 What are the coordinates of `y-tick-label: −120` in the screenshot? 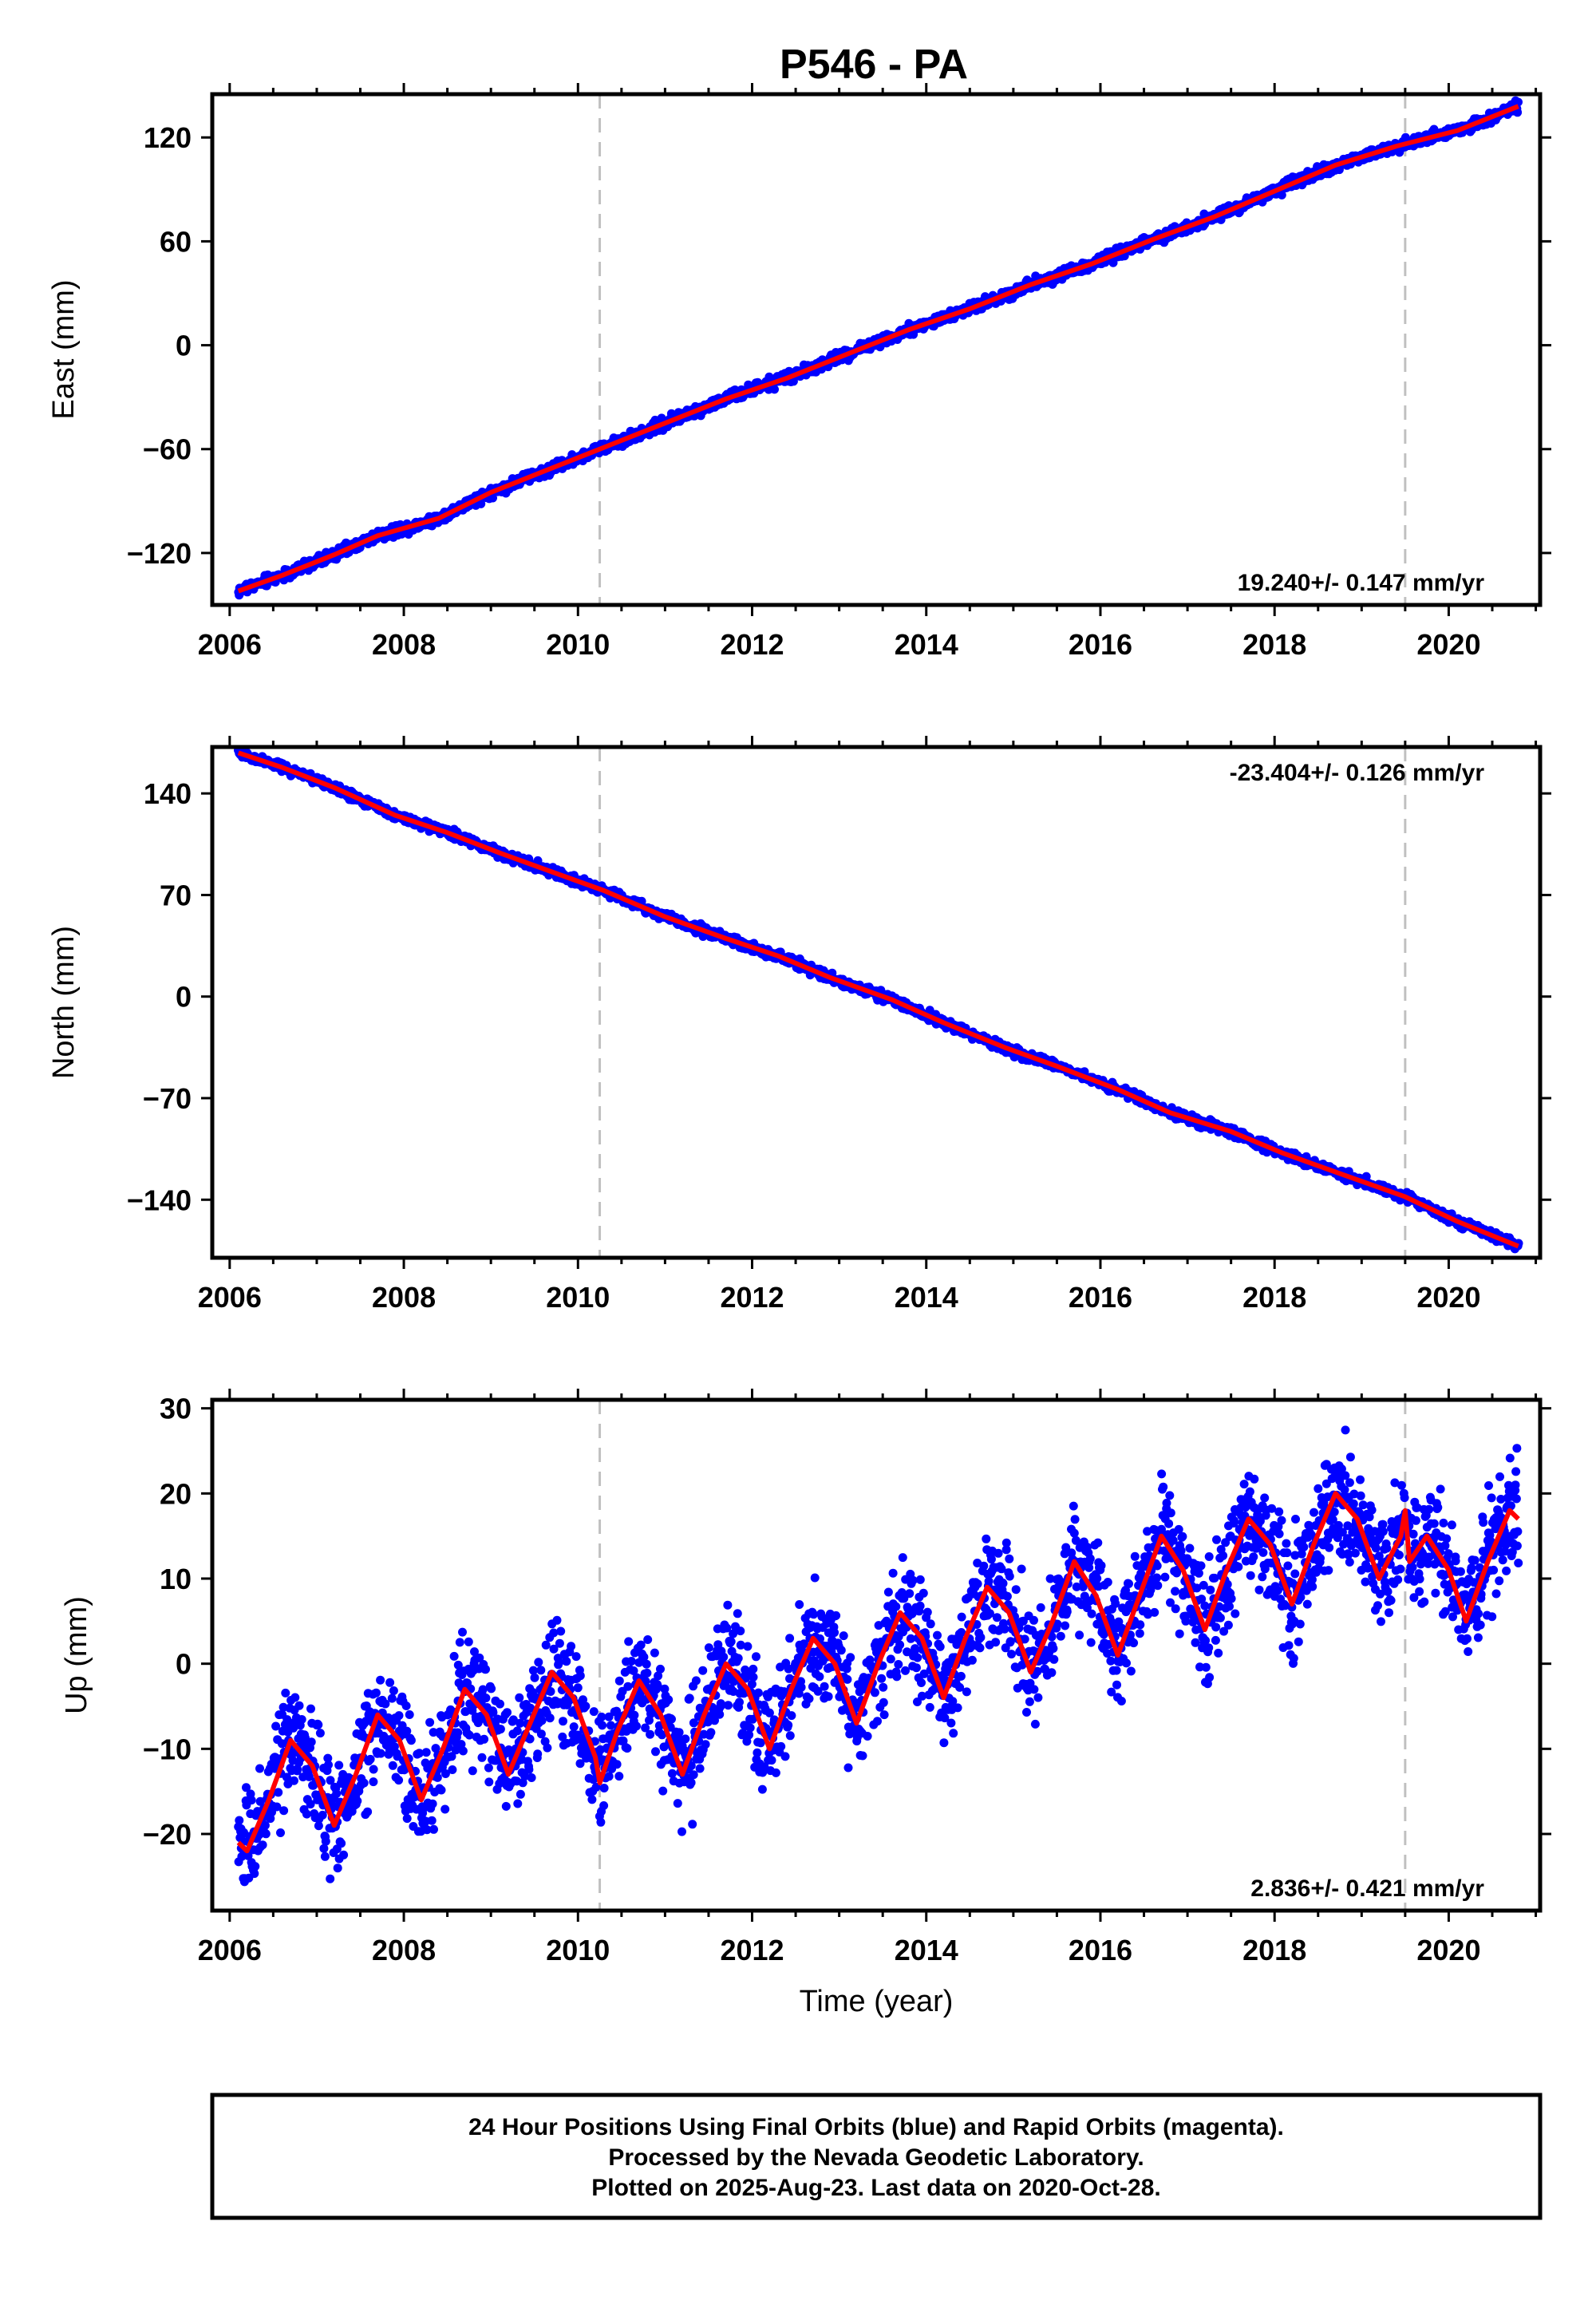 It's located at (159, 553).